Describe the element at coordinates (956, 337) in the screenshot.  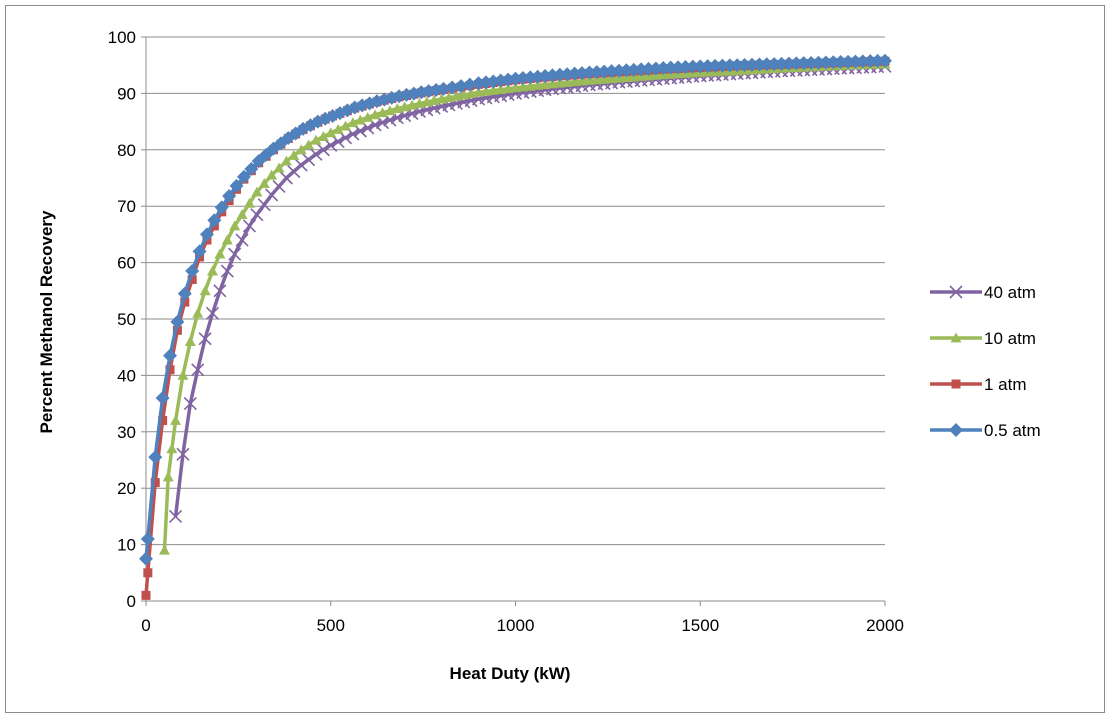
I see `legend-marker-10-atm` at that location.